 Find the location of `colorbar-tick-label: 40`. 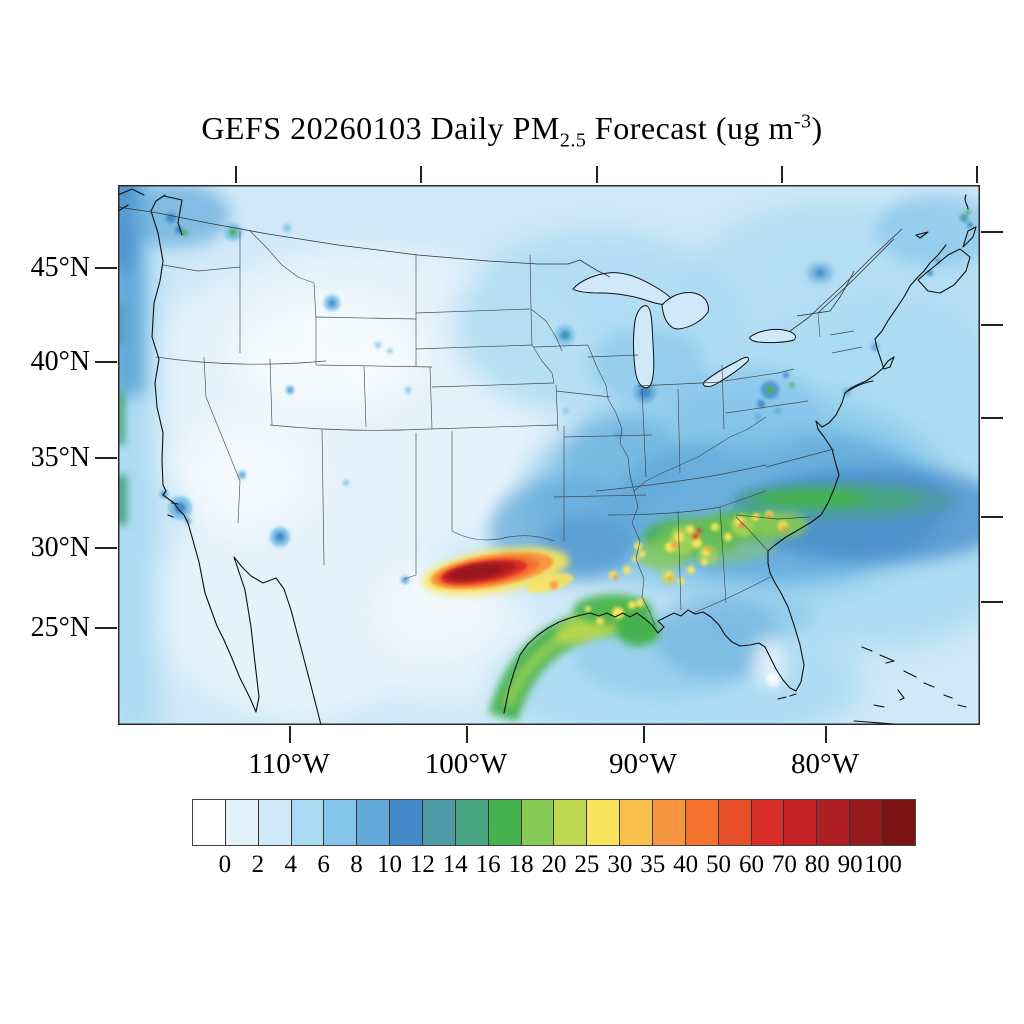

colorbar-tick-label: 40 is located at coordinates (686, 864).